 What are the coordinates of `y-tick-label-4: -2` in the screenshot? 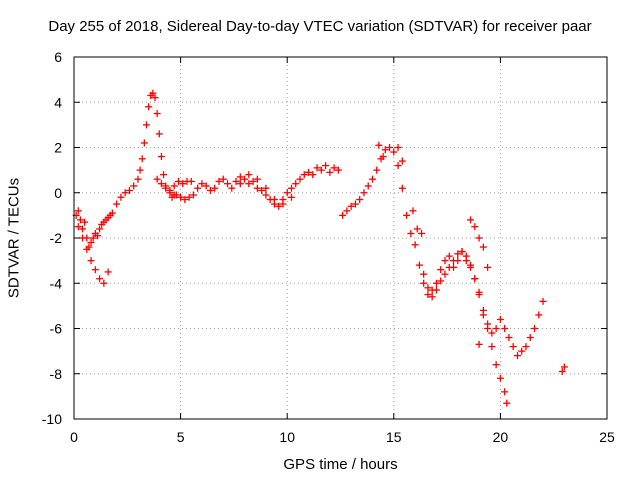 It's located at (56, 238).